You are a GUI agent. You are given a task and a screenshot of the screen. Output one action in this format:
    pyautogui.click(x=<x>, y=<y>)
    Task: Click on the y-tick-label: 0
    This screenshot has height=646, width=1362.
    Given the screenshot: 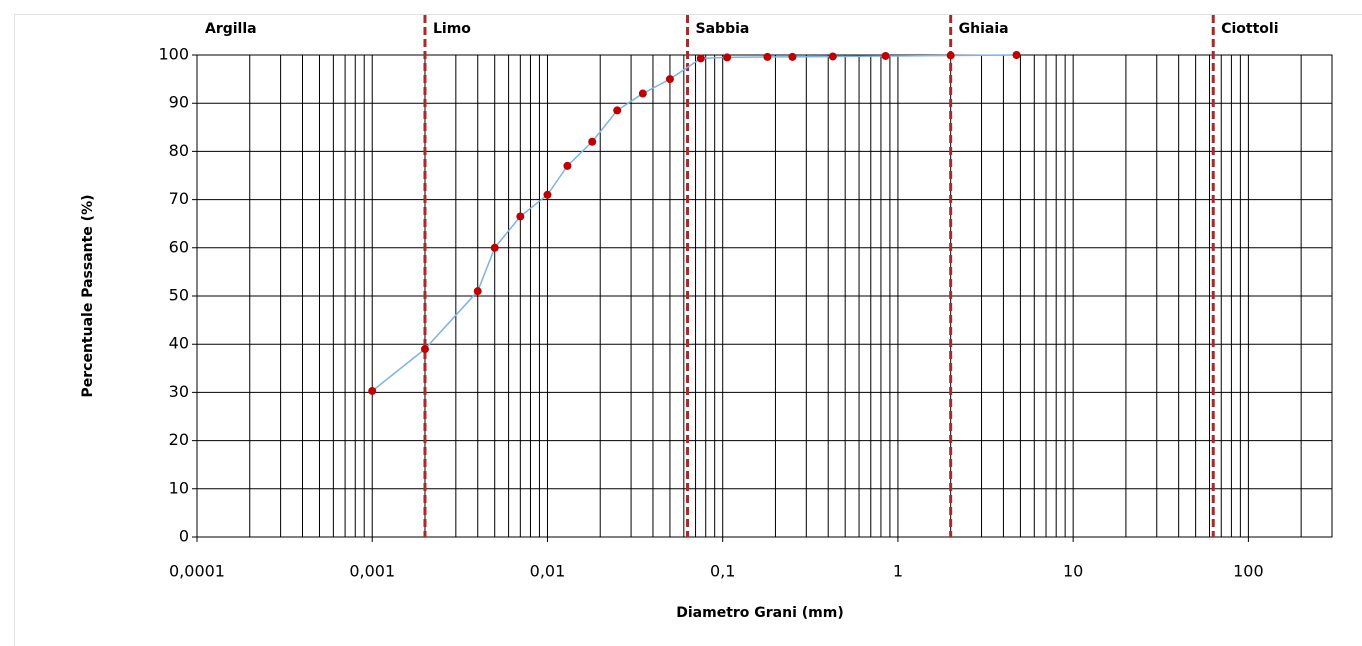 What is the action you would take?
    pyautogui.click(x=184, y=536)
    